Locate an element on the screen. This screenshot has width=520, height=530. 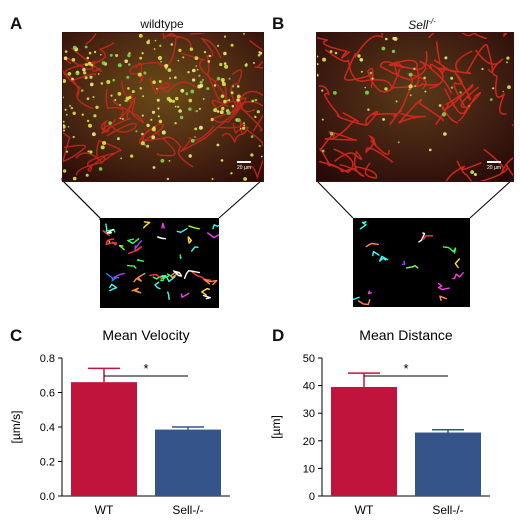
wildtype-microscopy-image: 20 µm is located at coordinates (163, 107).